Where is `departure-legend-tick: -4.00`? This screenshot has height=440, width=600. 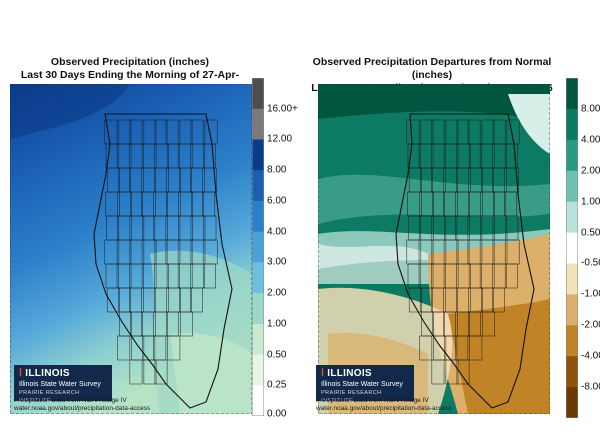 departure-legend-tick: -4.00 is located at coordinates (590, 356).